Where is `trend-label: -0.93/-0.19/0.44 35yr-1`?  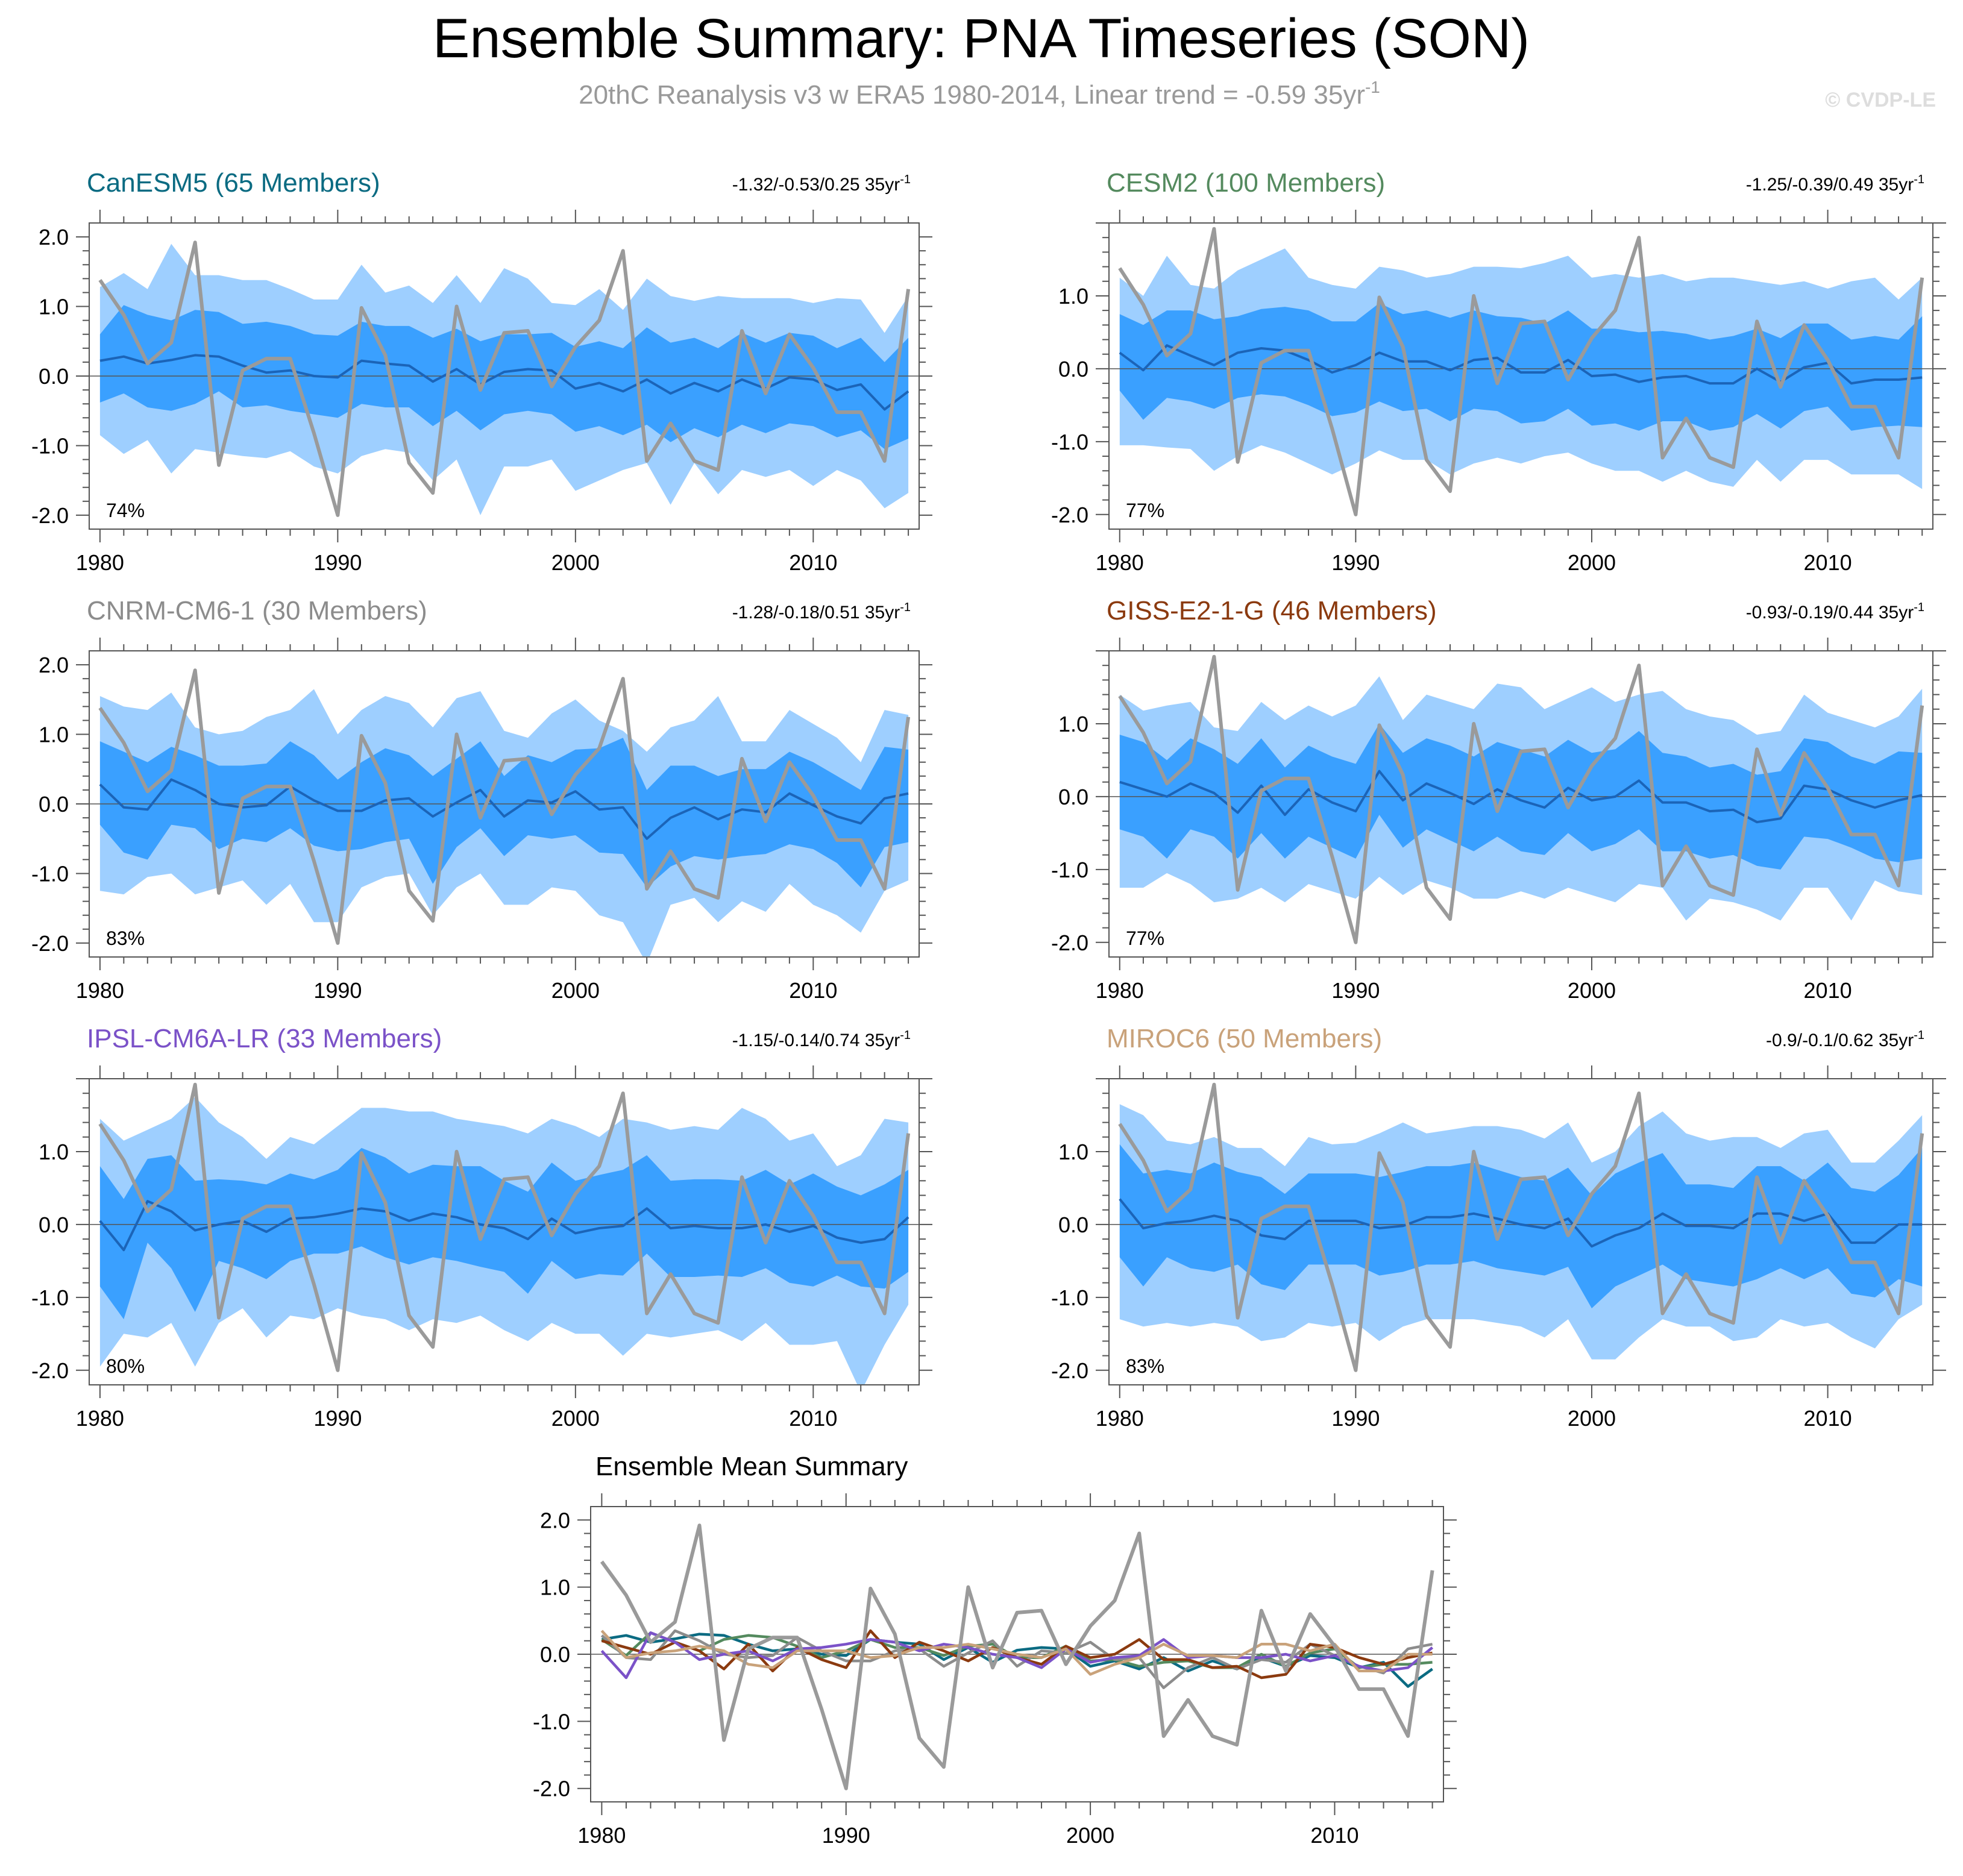 trend-label: -0.93/-0.19/0.44 35yr-1 is located at coordinates (1835, 612).